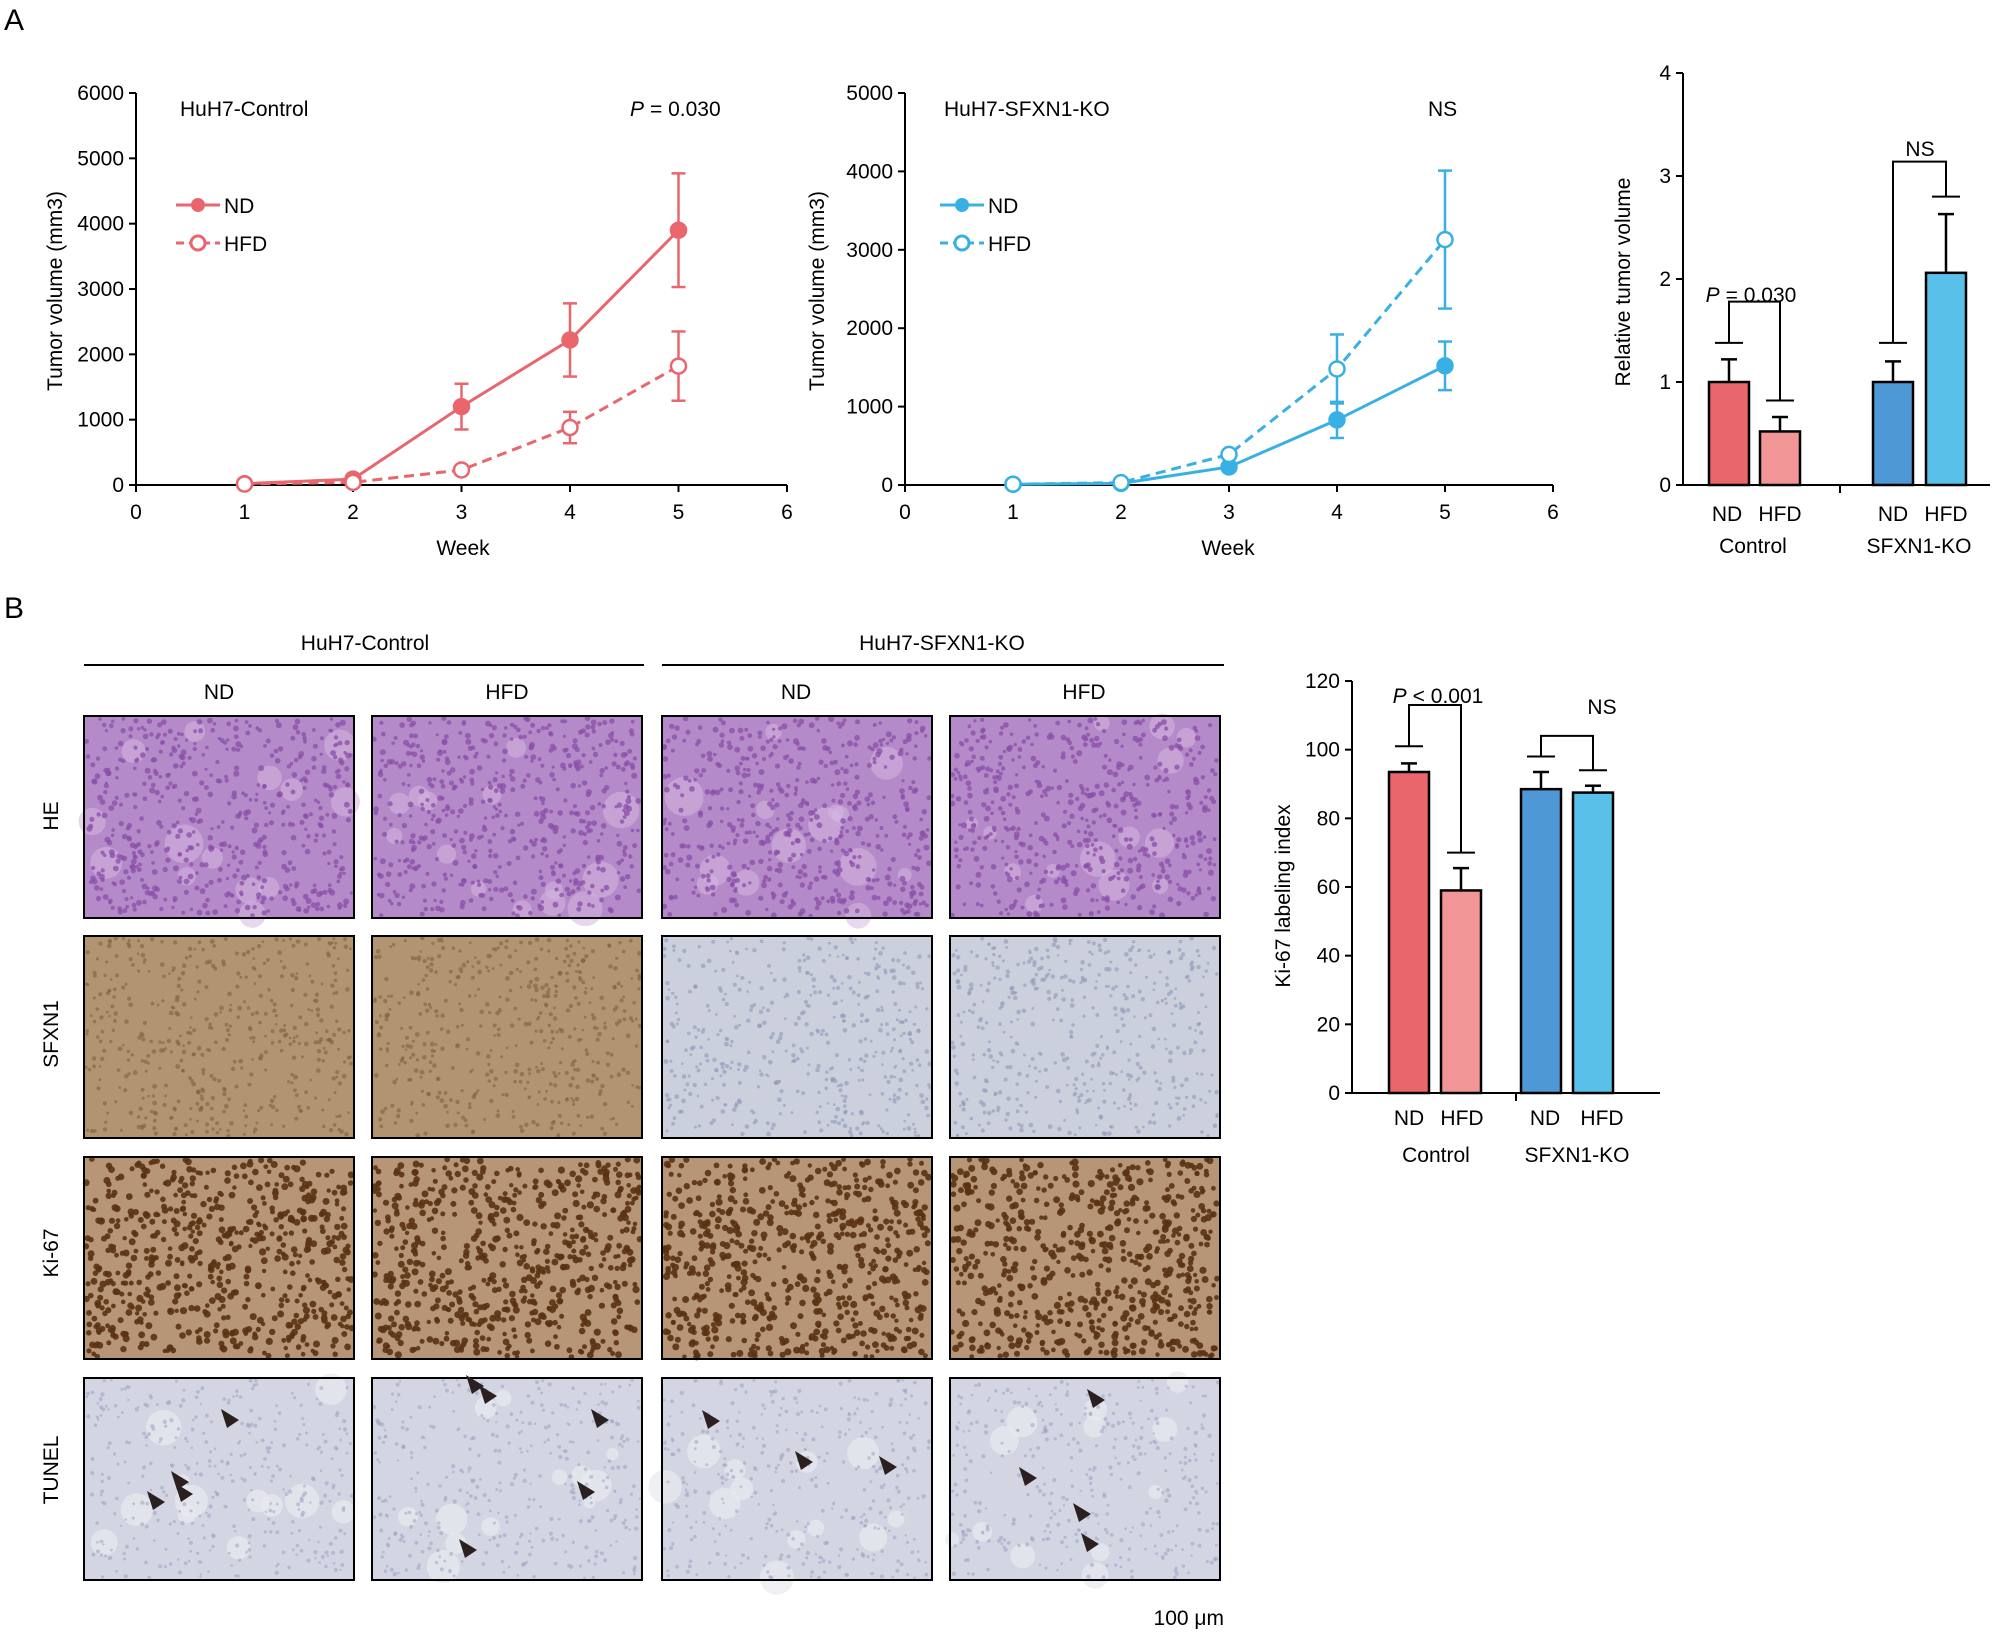 Image resolution: width=2010 pixels, height=1632 pixels. I want to click on legend-nd-marker, so click(962, 205).